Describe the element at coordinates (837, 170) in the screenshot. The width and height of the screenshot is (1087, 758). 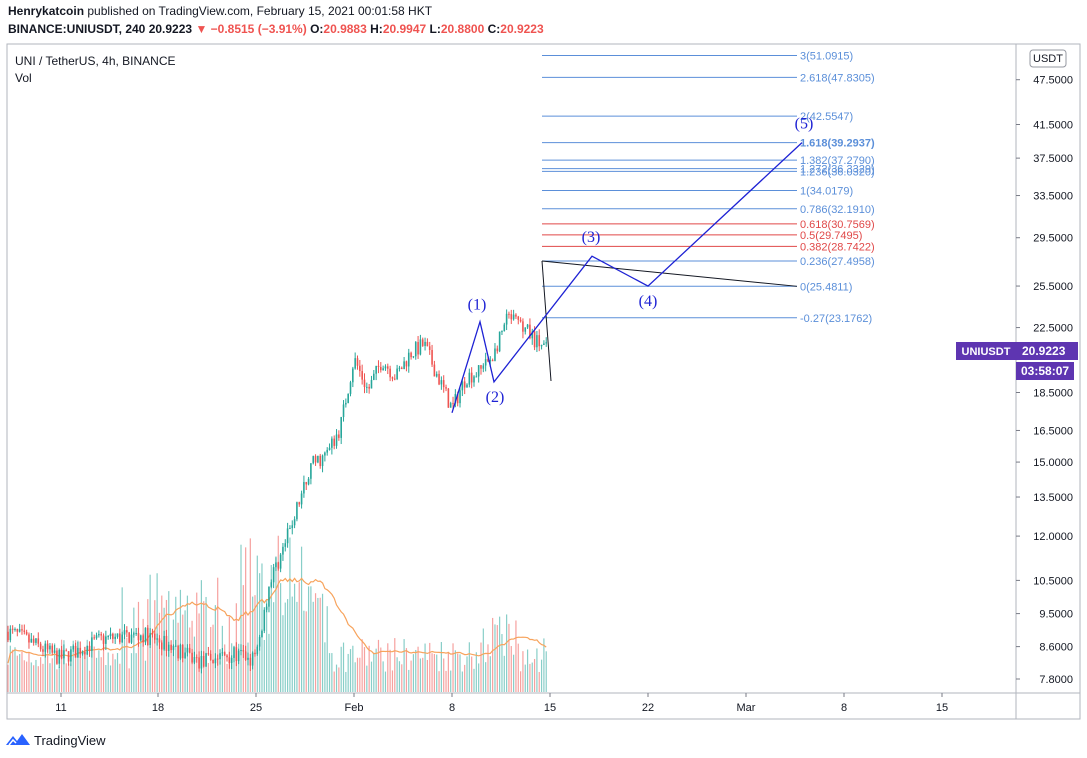
I see `fib-level-label: 1.272(36.3329)` at that location.